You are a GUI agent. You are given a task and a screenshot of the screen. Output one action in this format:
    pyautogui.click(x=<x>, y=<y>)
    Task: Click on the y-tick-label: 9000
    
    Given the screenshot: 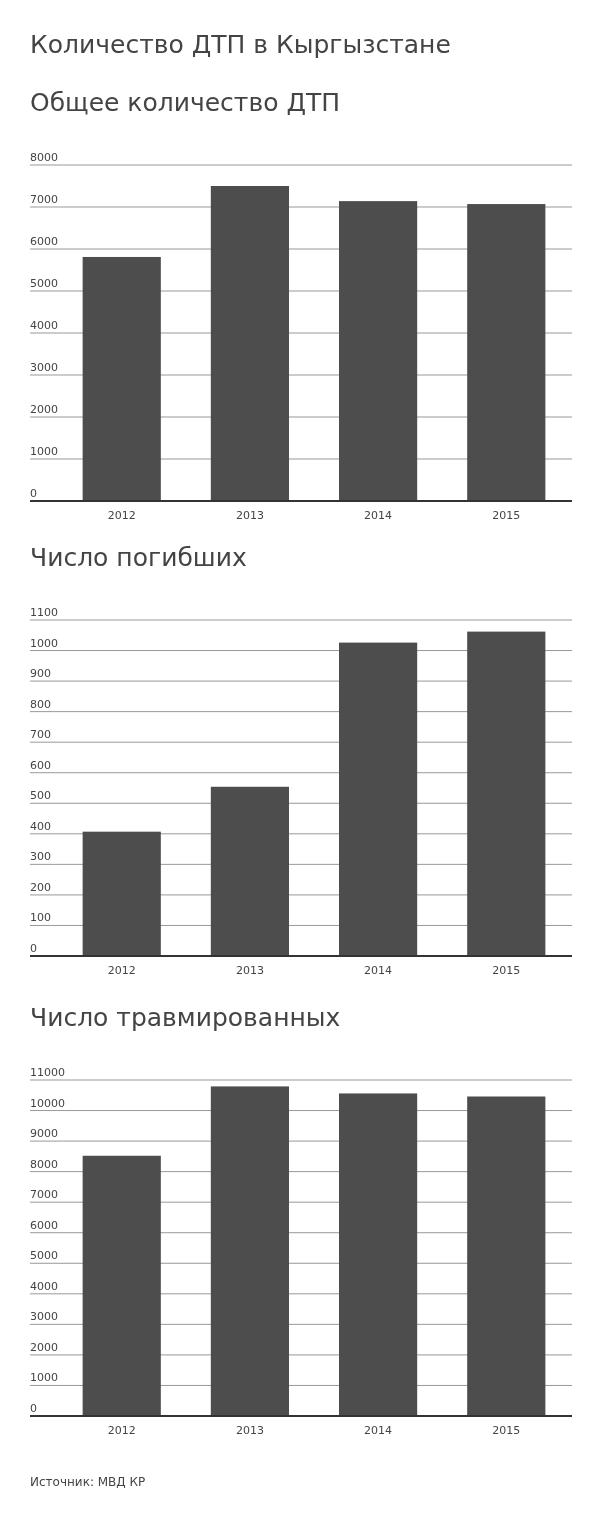 What is the action you would take?
    pyautogui.click(x=44, y=1134)
    